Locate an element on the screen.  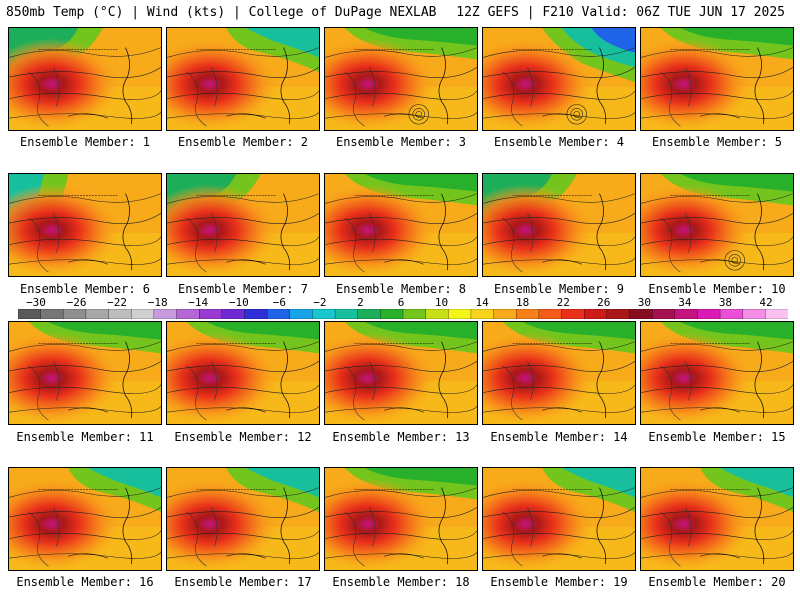
ensemble-member-label: Ensemble Member: 9 is located at coordinates (559, 289).